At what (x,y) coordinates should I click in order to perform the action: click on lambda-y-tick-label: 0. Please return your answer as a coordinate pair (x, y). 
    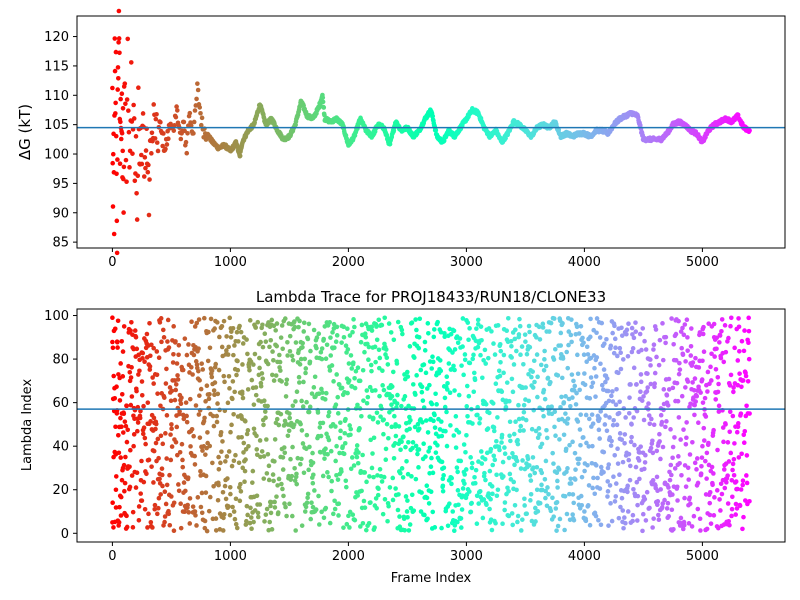
    Looking at the image, I should click on (65, 534).